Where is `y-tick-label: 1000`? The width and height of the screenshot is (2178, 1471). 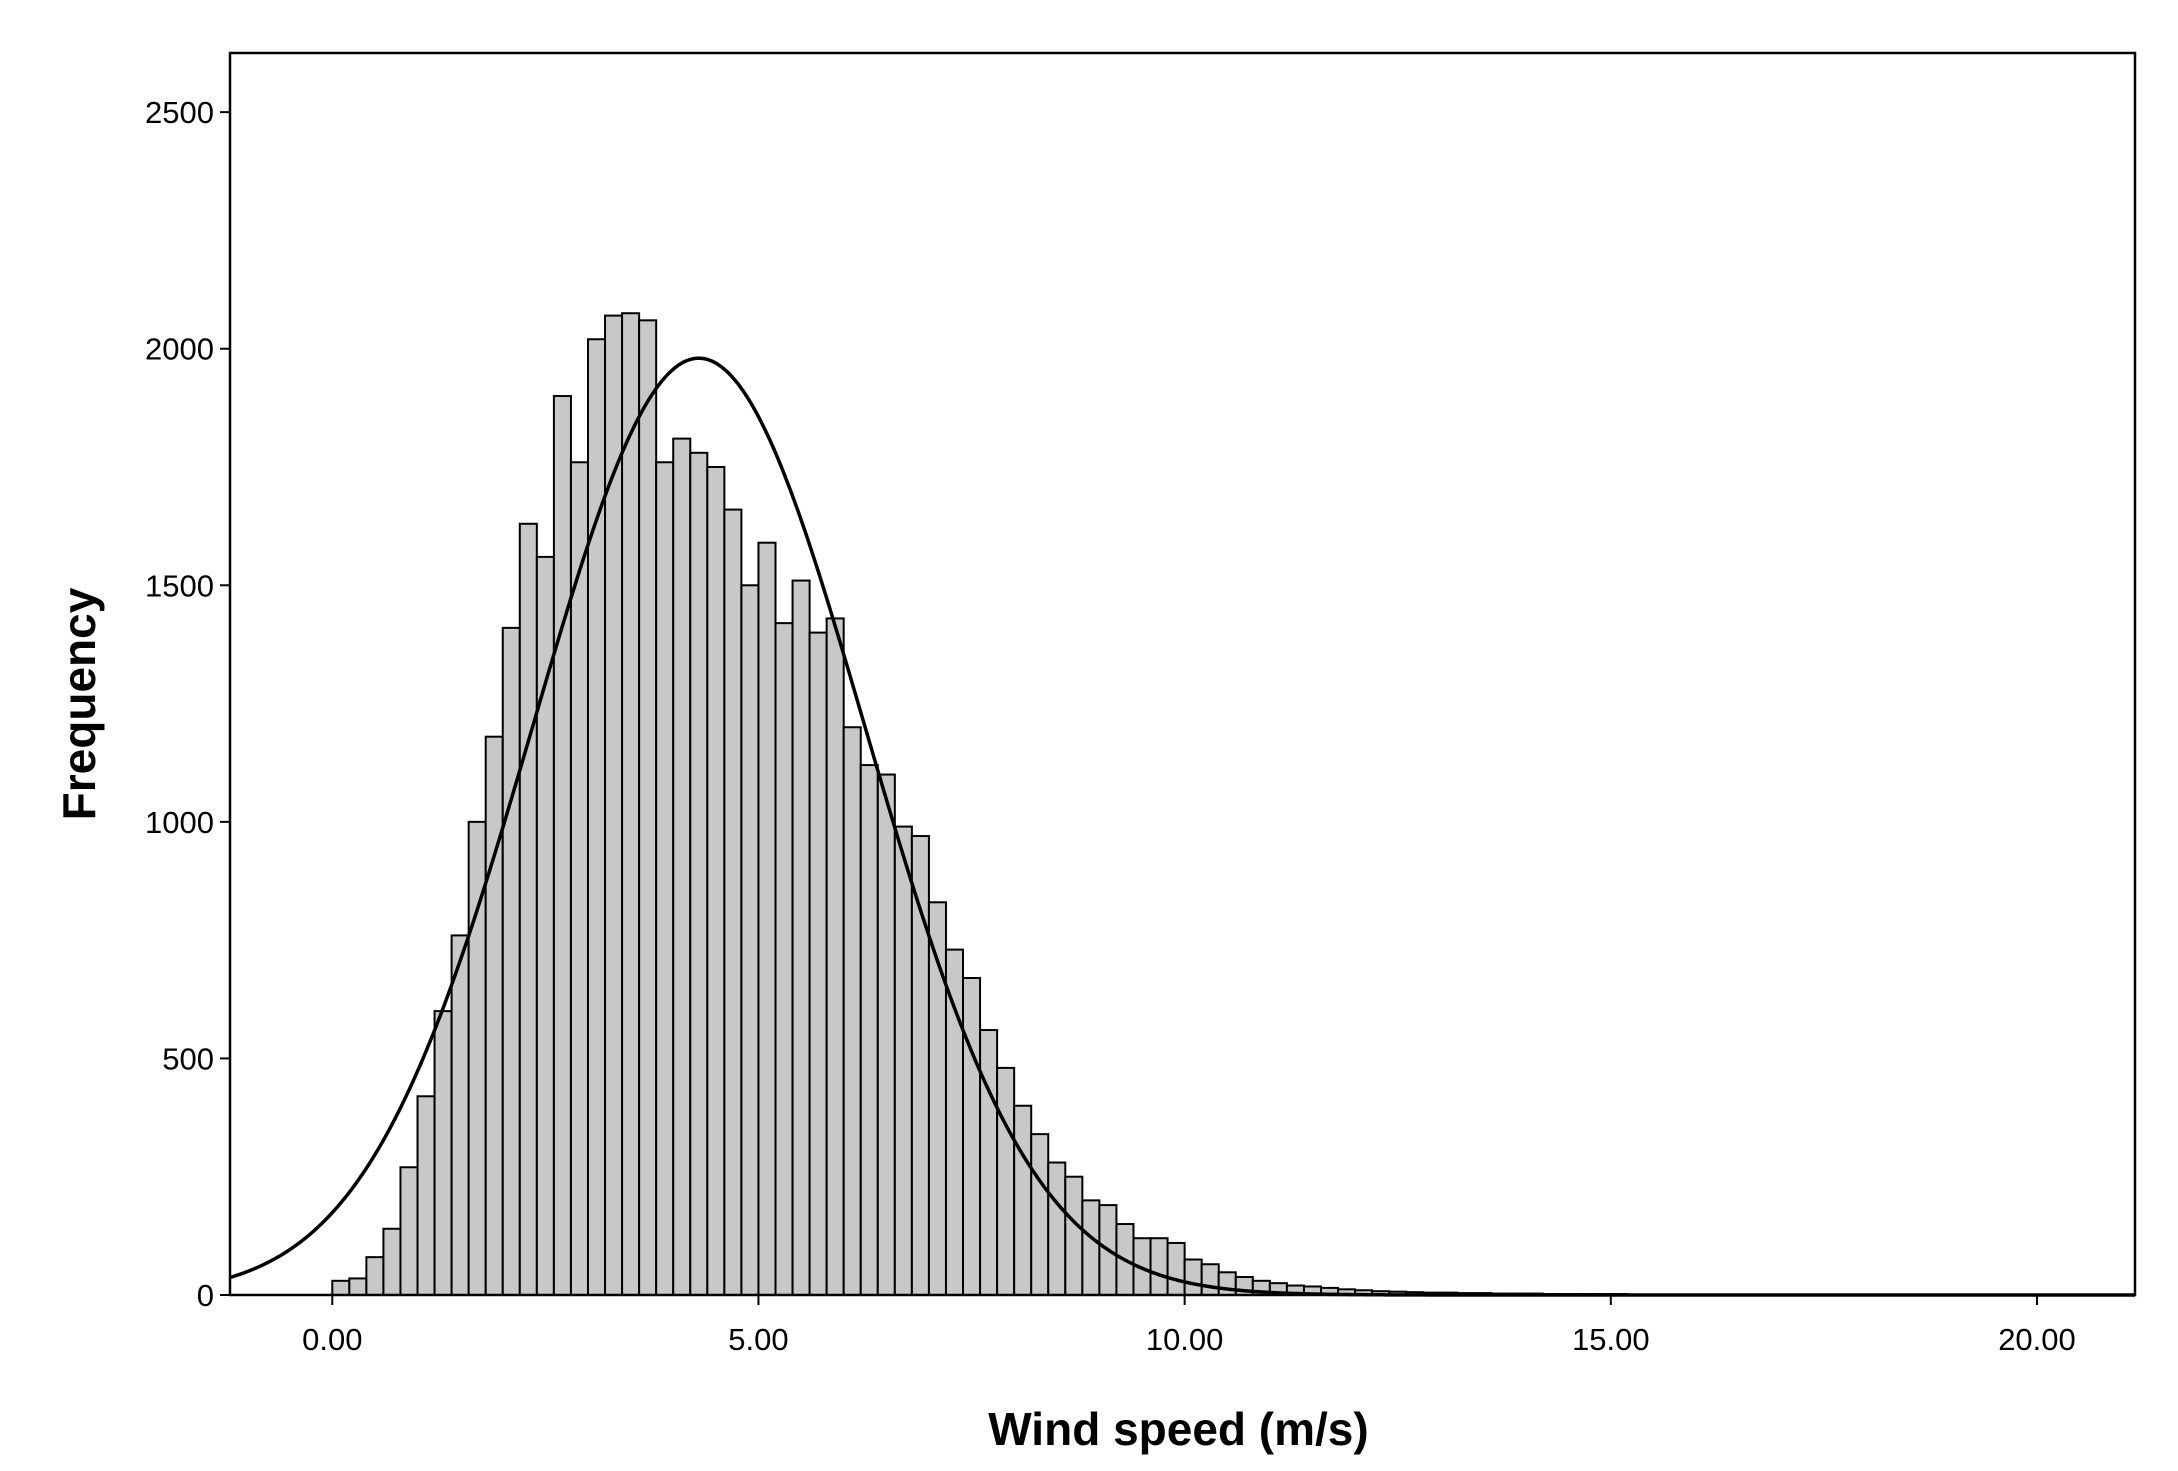
y-tick-label: 1000 is located at coordinates (179, 822).